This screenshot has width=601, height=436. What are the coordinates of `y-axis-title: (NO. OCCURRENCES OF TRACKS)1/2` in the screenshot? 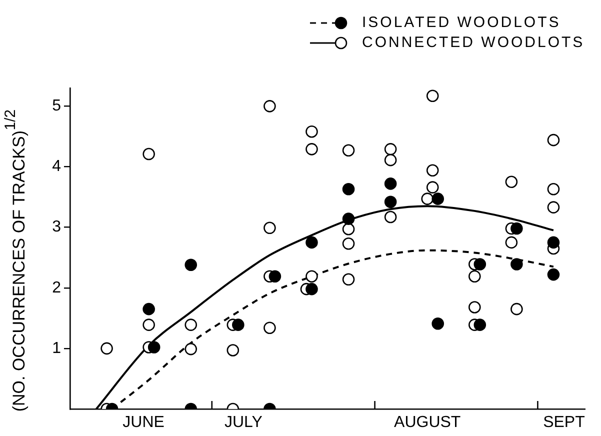 It's located at (15, 260).